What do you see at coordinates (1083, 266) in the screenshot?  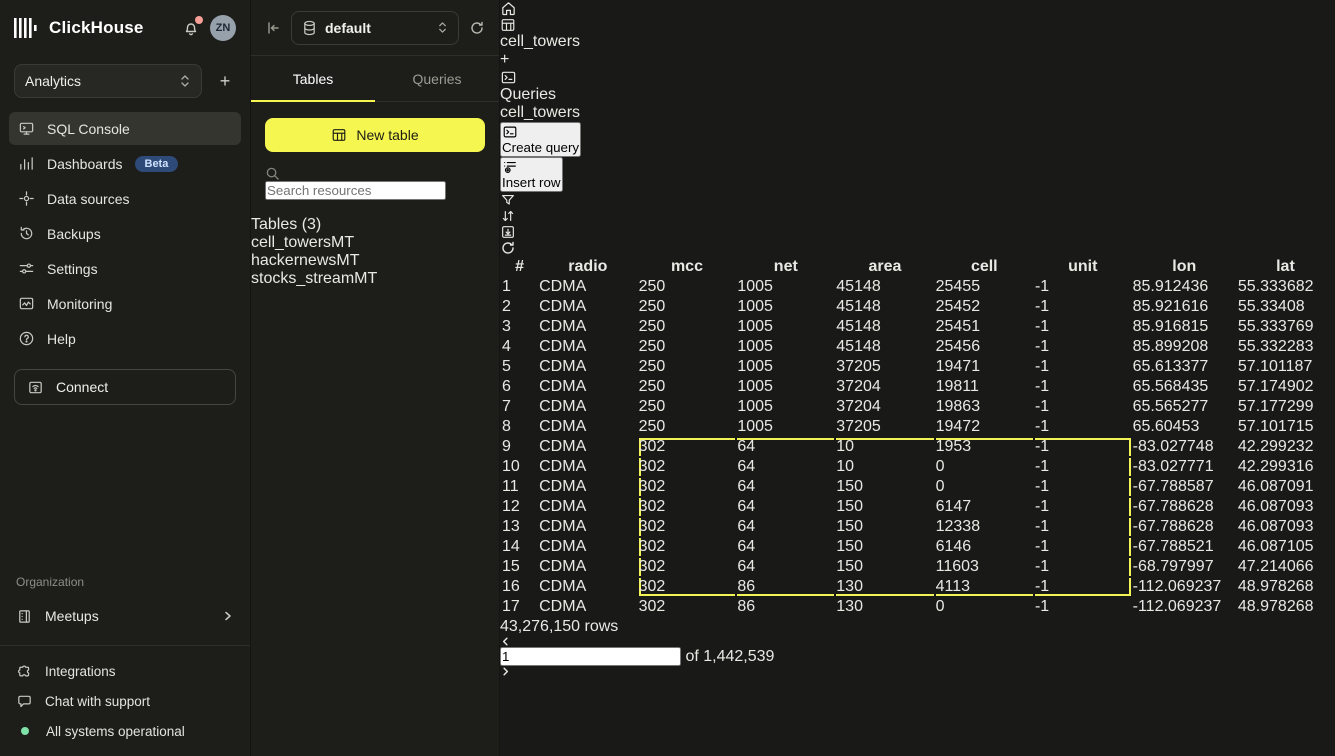 I see `column-header-unit: unit` at bounding box center [1083, 266].